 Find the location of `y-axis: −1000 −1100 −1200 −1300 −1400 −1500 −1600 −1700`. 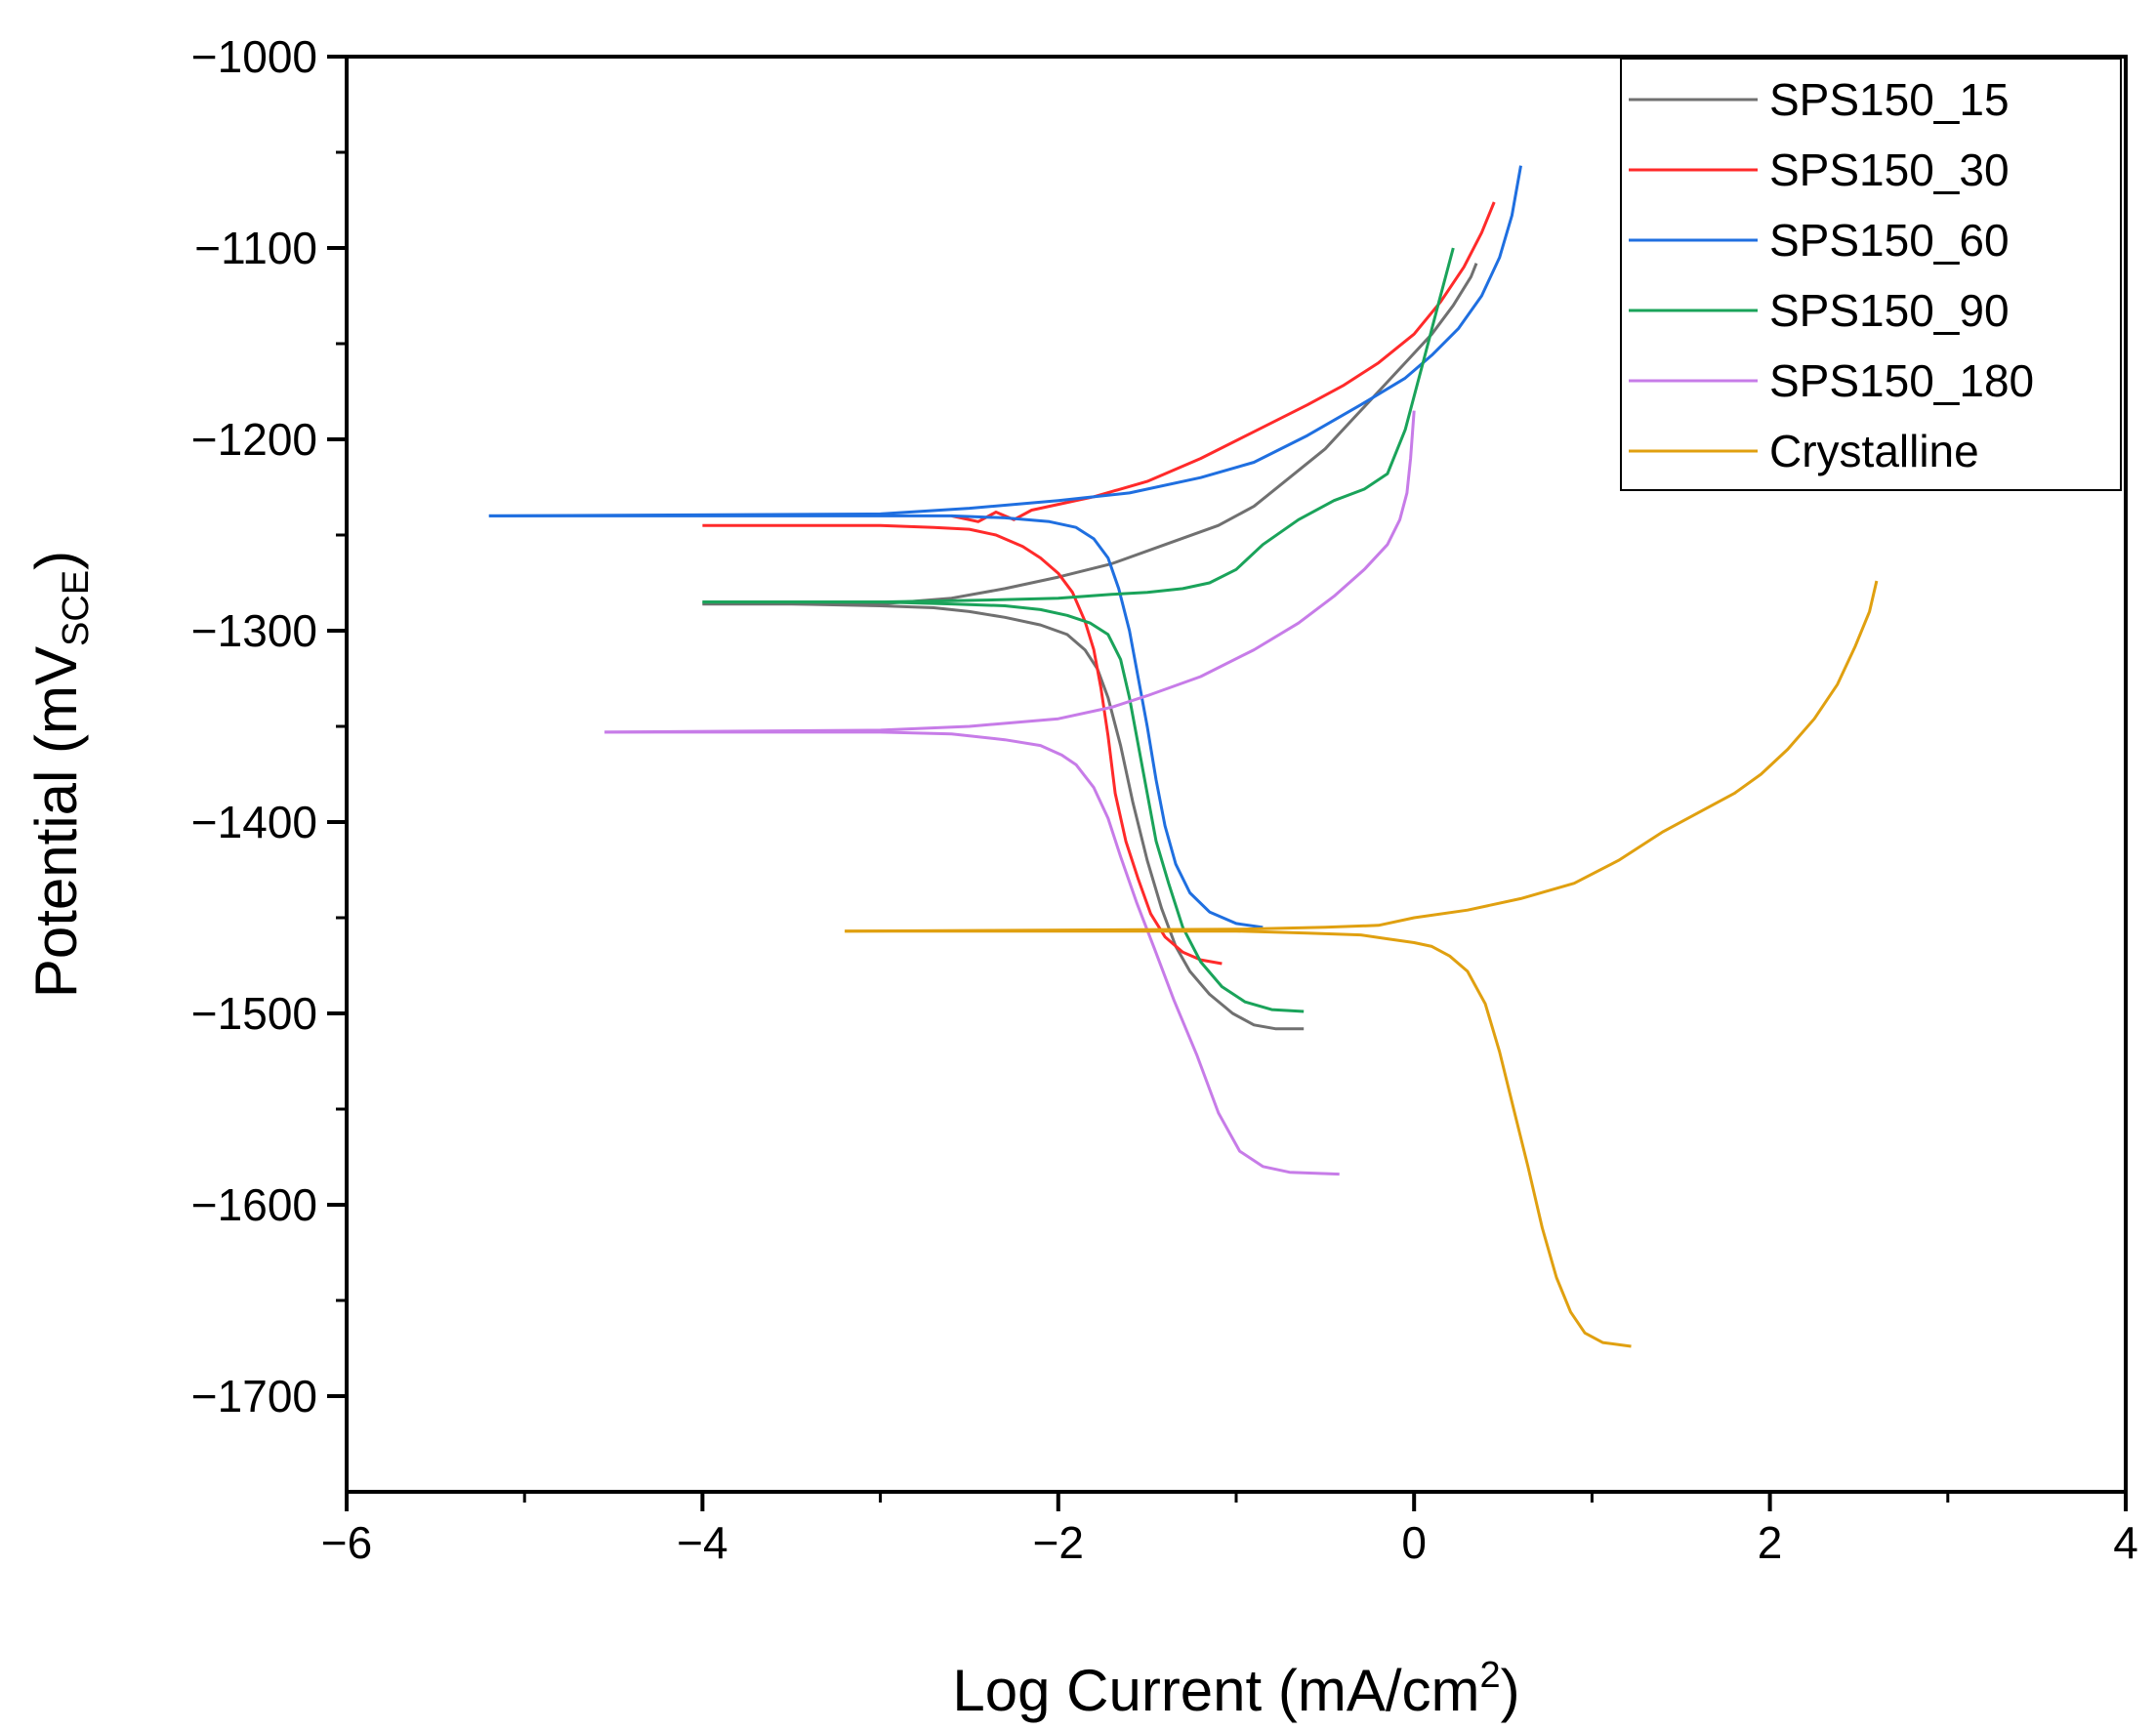

y-axis: −1000 −1100 −1200 −1300 −1400 −1500 −1600 −1700 is located at coordinates (269, 726).